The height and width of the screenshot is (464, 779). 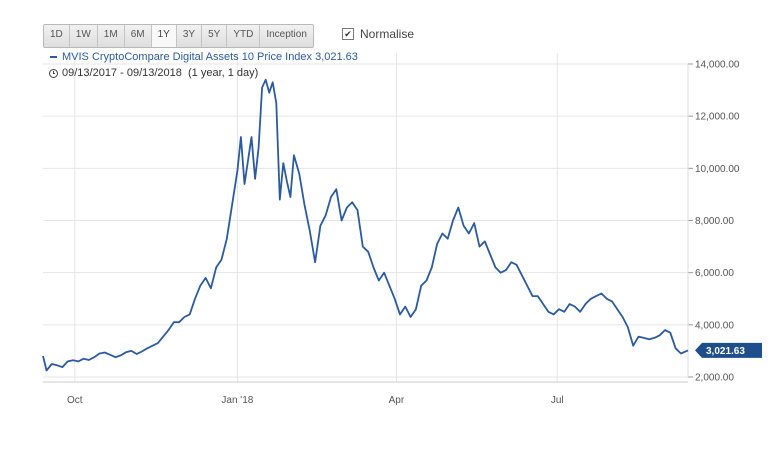 I want to click on y-tick-label: 2,000.00, so click(x=714, y=378).